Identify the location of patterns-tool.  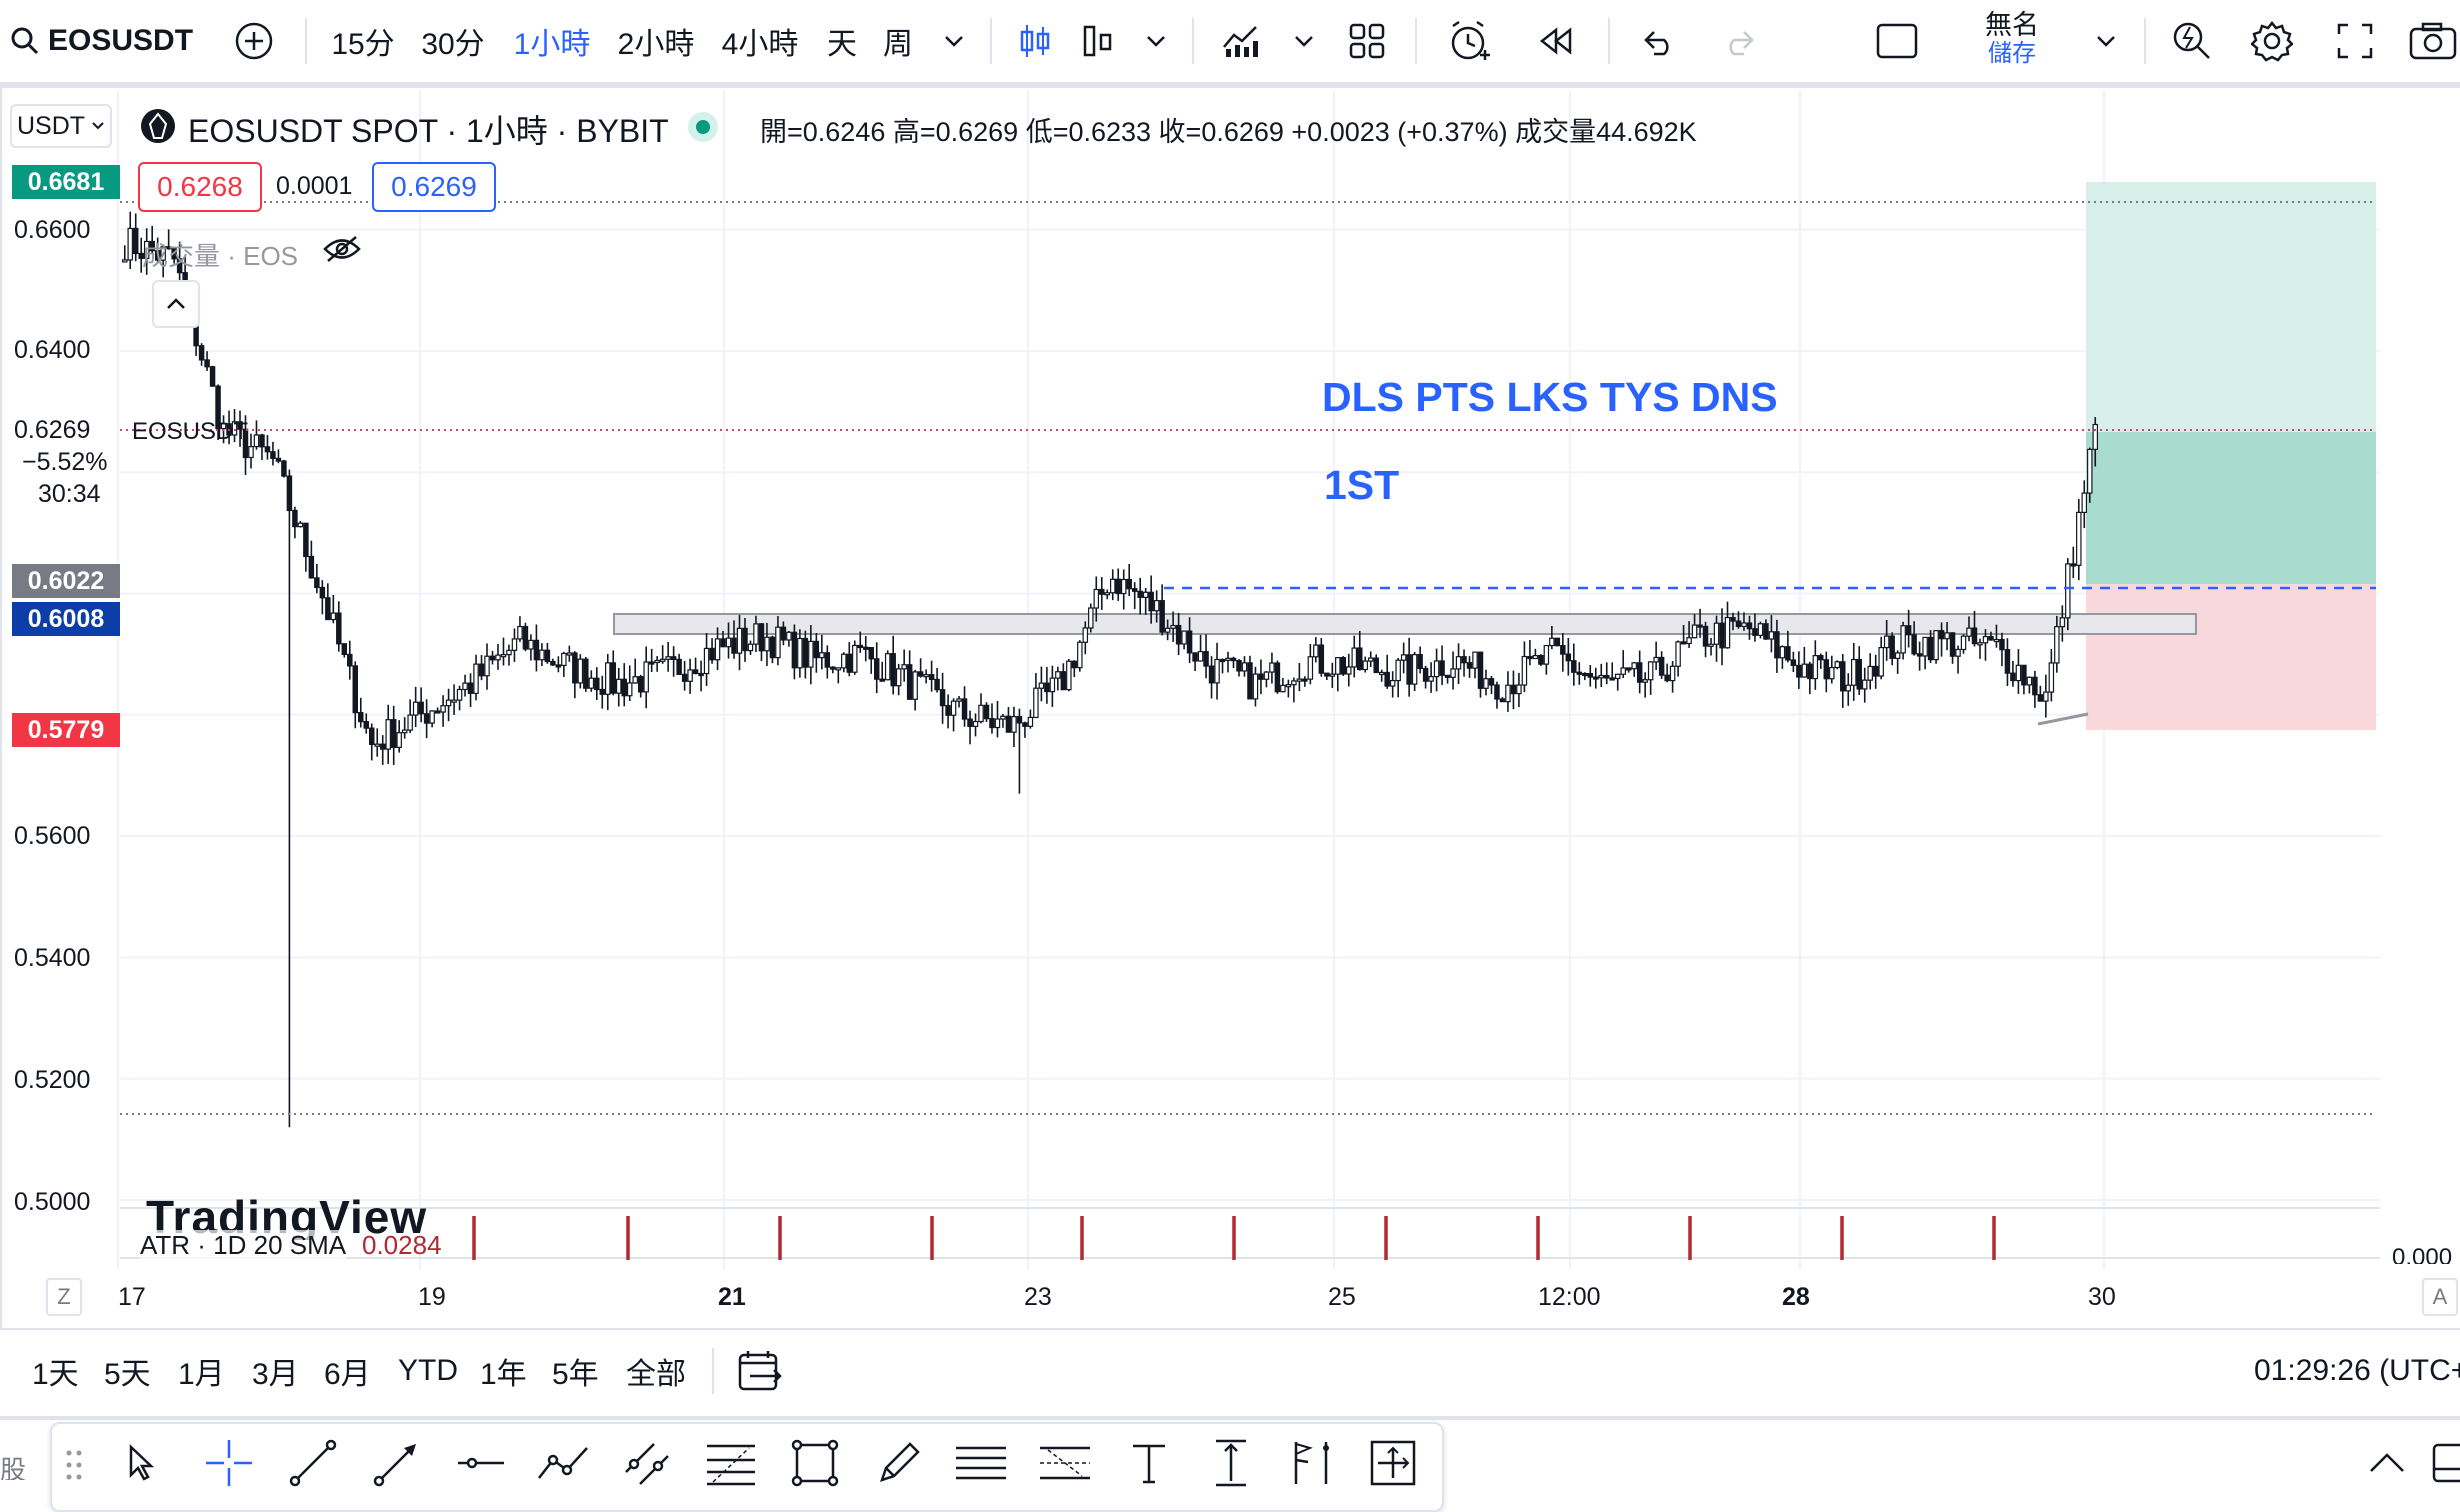
(1313, 1465).